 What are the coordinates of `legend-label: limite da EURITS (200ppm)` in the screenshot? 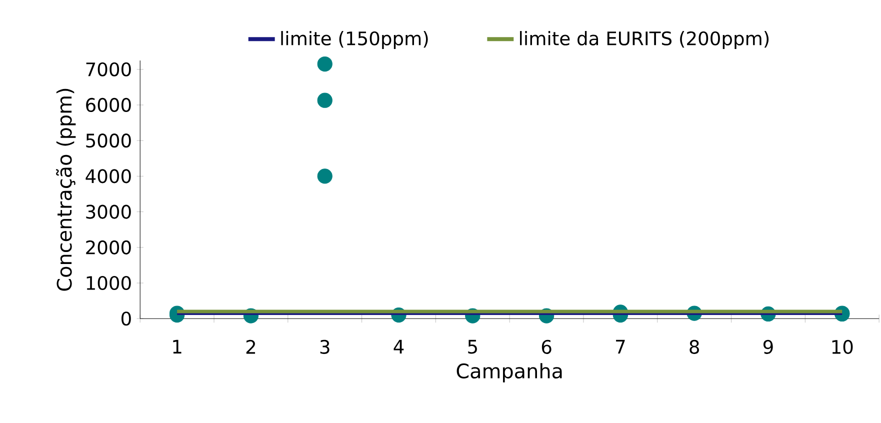 It's located at (644, 39).